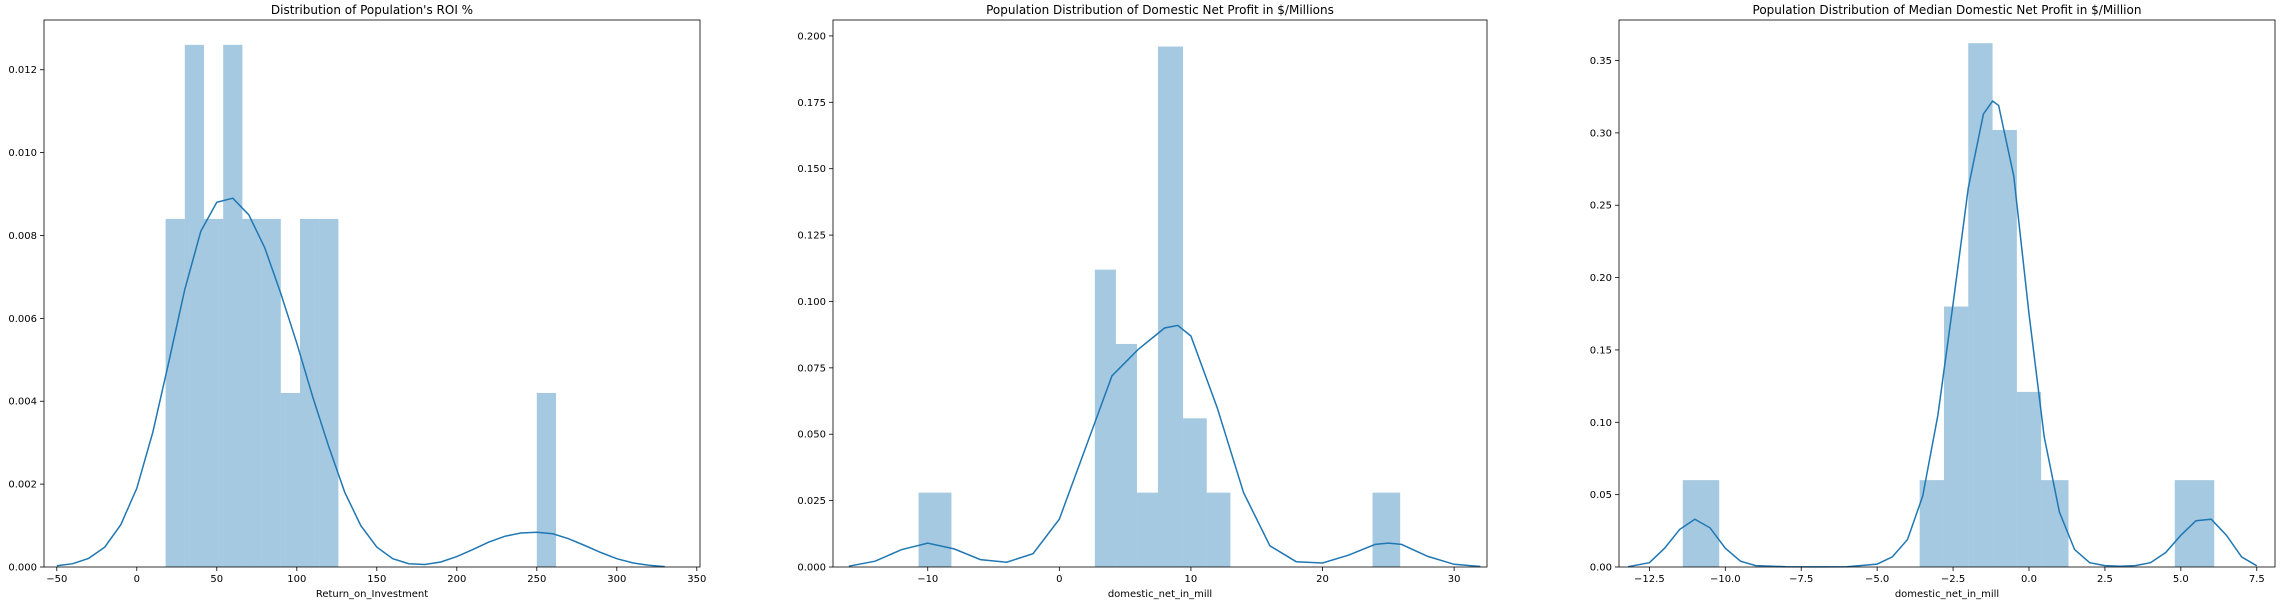  What do you see at coordinates (22, 485) in the screenshot?
I see `y-tick-label: 0.002` at bounding box center [22, 485].